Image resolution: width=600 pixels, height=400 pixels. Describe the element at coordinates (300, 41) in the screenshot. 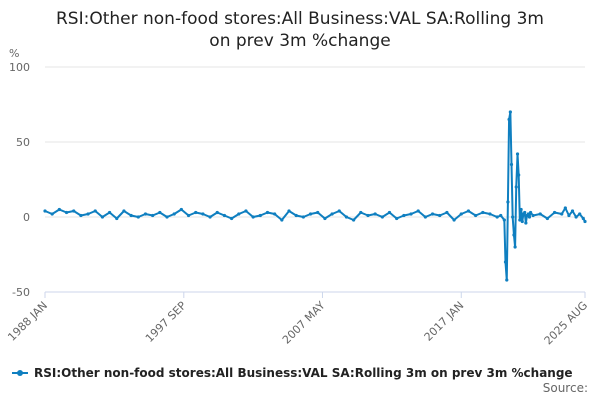

I see `chart-title-line2: on prev 3m %change` at that location.